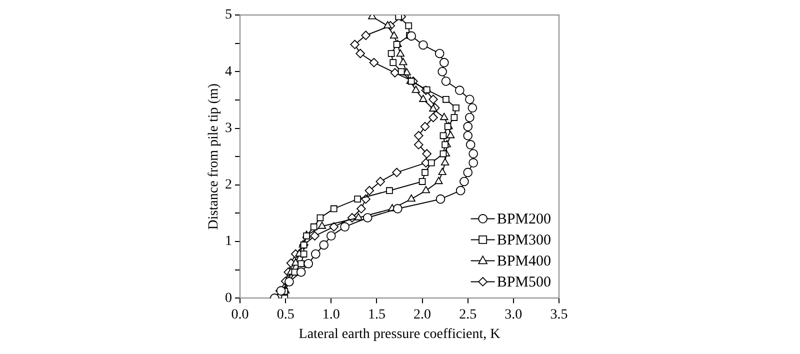  I want to click on y-tick-label: 1, so click(228, 242).